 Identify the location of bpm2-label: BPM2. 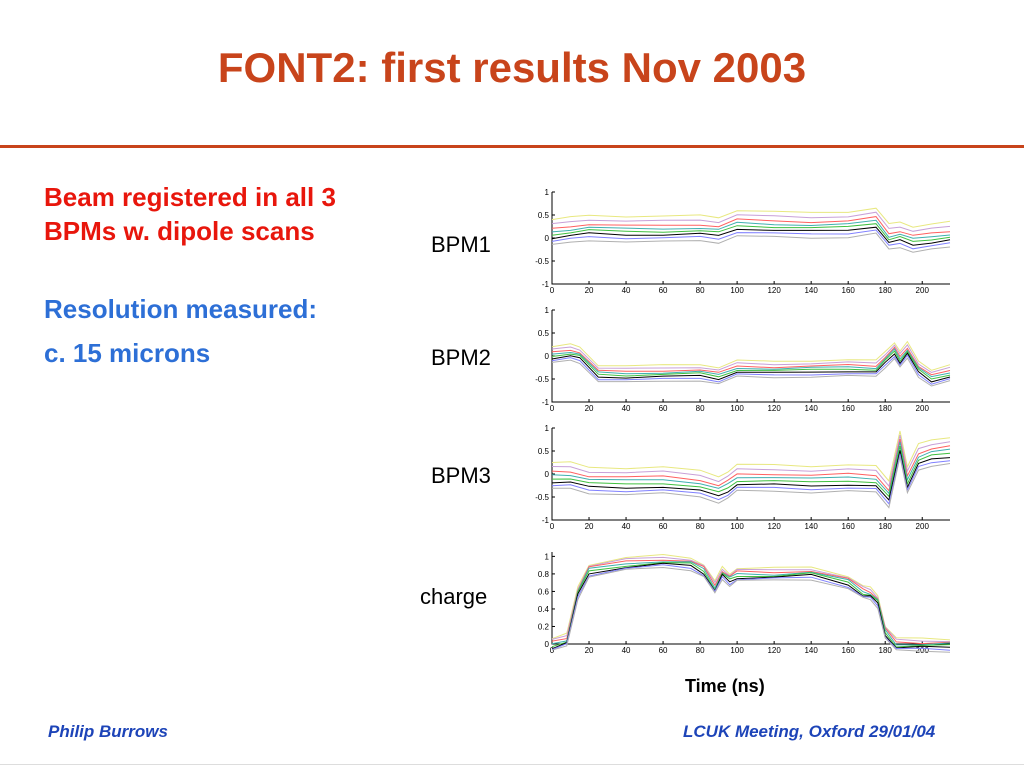
(461, 357).